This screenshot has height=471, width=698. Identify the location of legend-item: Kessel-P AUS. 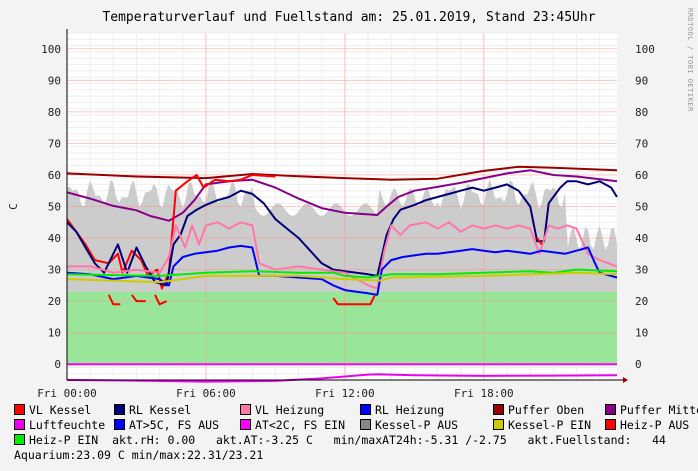
(426, 425).